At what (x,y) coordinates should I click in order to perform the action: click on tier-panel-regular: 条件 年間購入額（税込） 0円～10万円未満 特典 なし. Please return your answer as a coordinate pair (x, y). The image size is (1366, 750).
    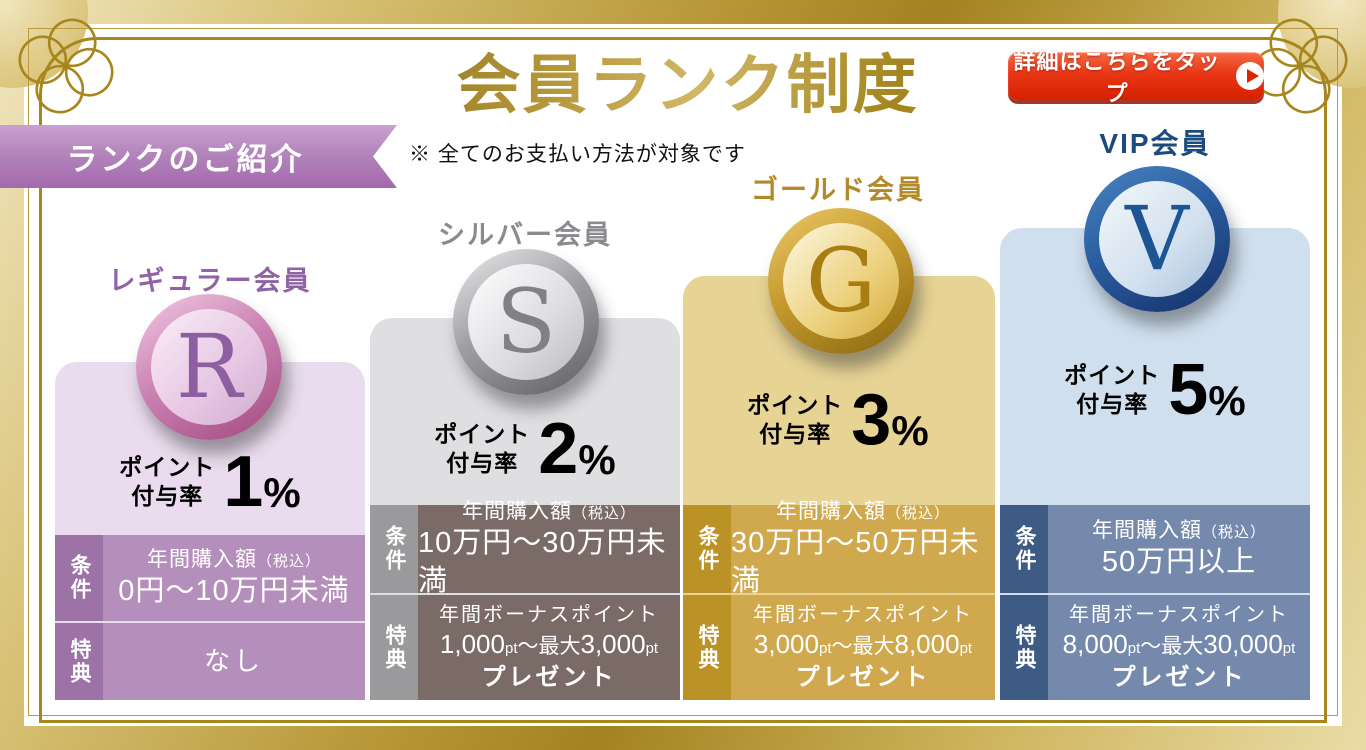
    Looking at the image, I should click on (210, 531).